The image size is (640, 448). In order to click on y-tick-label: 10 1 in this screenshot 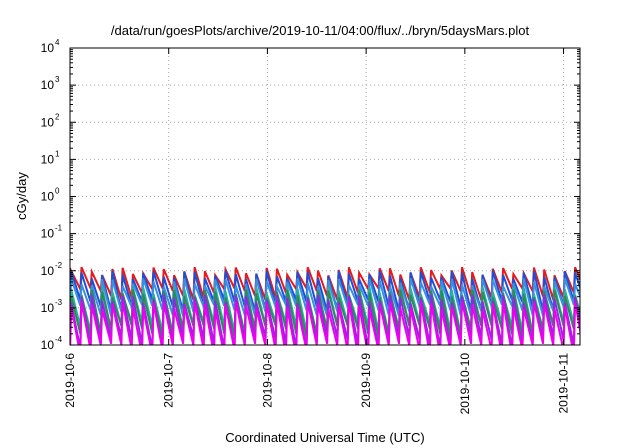, I will do `click(50, 157)`.